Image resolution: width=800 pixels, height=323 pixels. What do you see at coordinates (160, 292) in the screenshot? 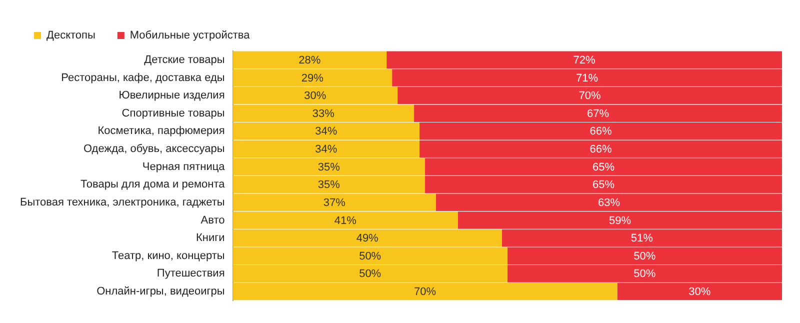
I see `y-tick-label: Онлайн-игры, видеоигры` at bounding box center [160, 292].